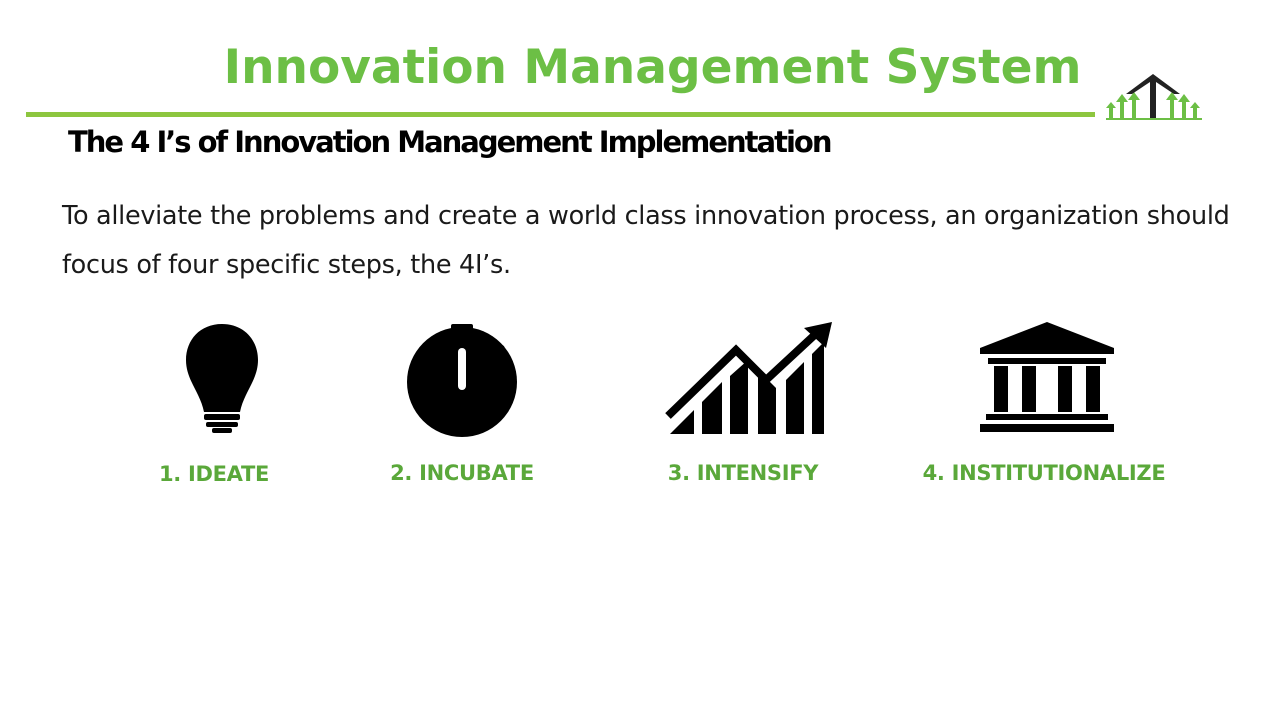 The width and height of the screenshot is (1280, 720). I want to click on company-logo-icon, so click(1154, 97).